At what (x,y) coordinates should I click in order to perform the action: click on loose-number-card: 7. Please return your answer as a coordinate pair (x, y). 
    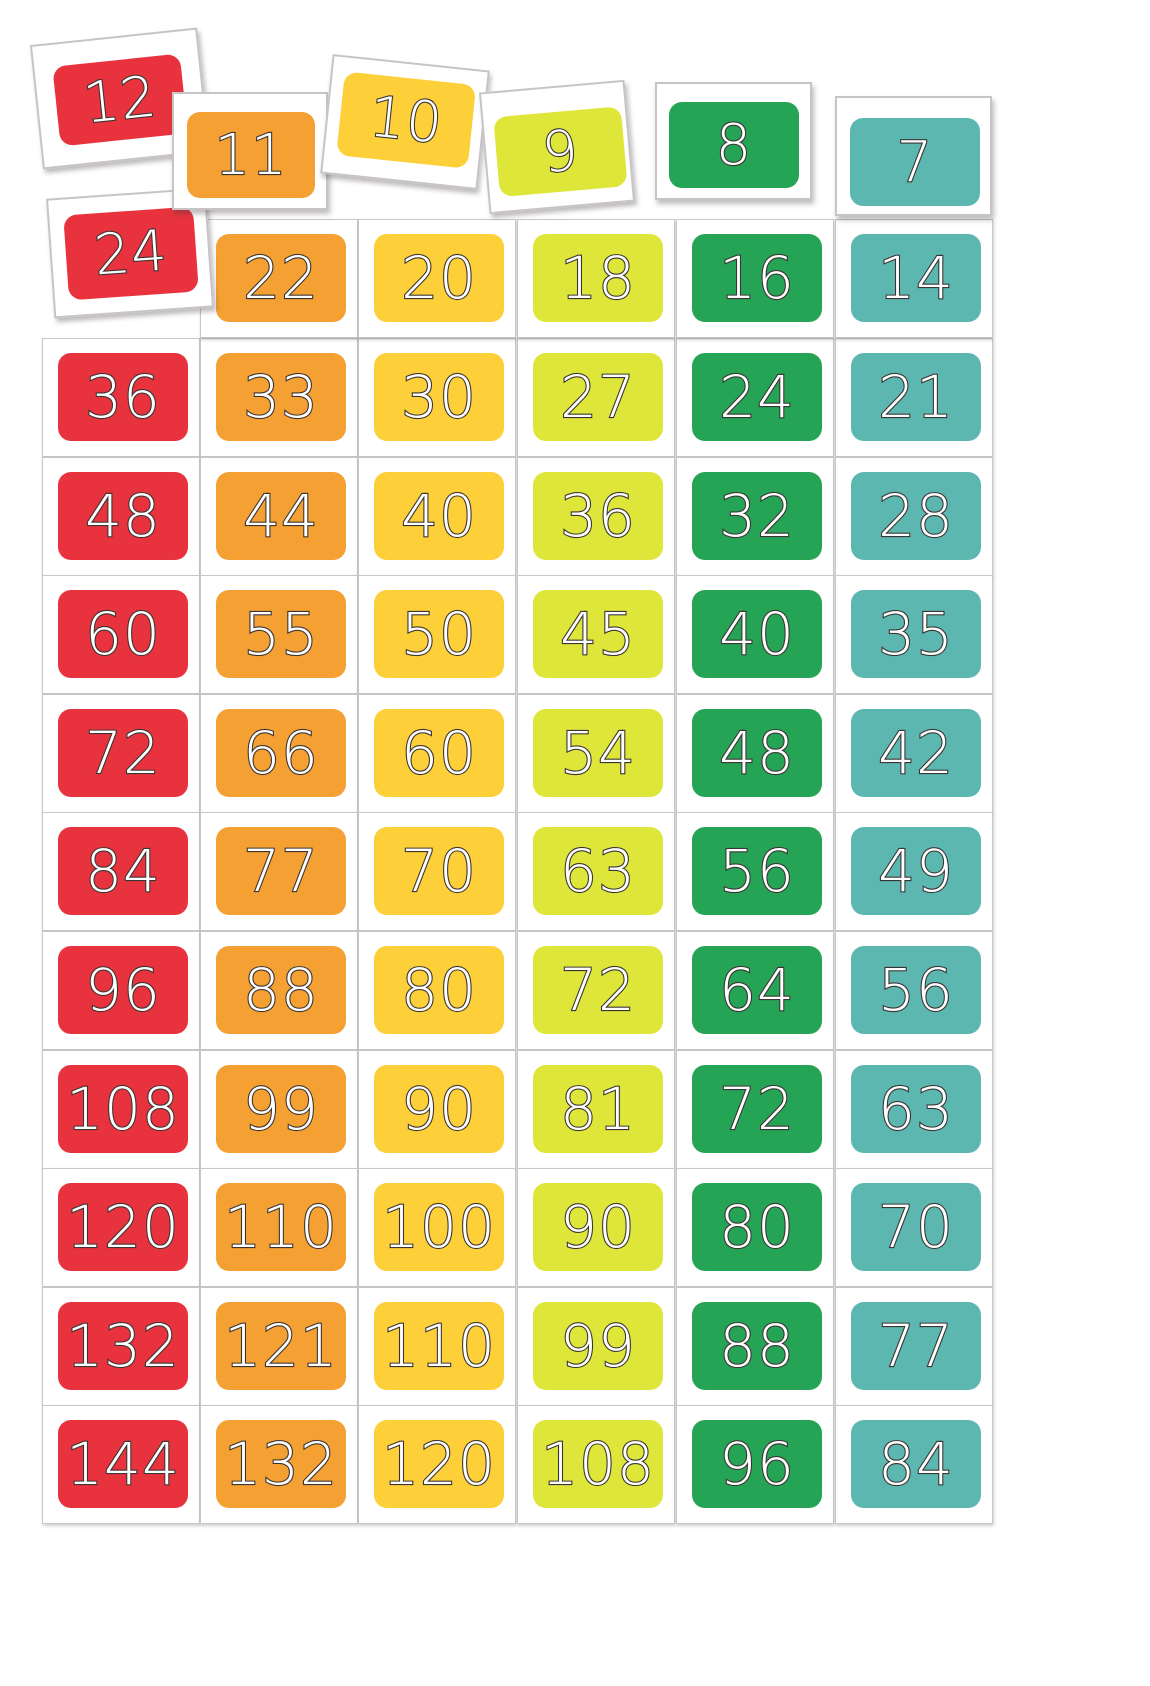
    Looking at the image, I should click on (913, 156).